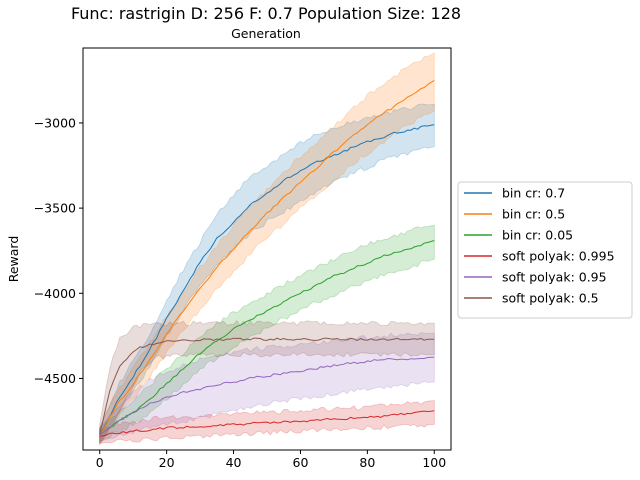 This screenshot has height=480, width=640. I want to click on chart-subtitle: Generation, so click(266, 33).